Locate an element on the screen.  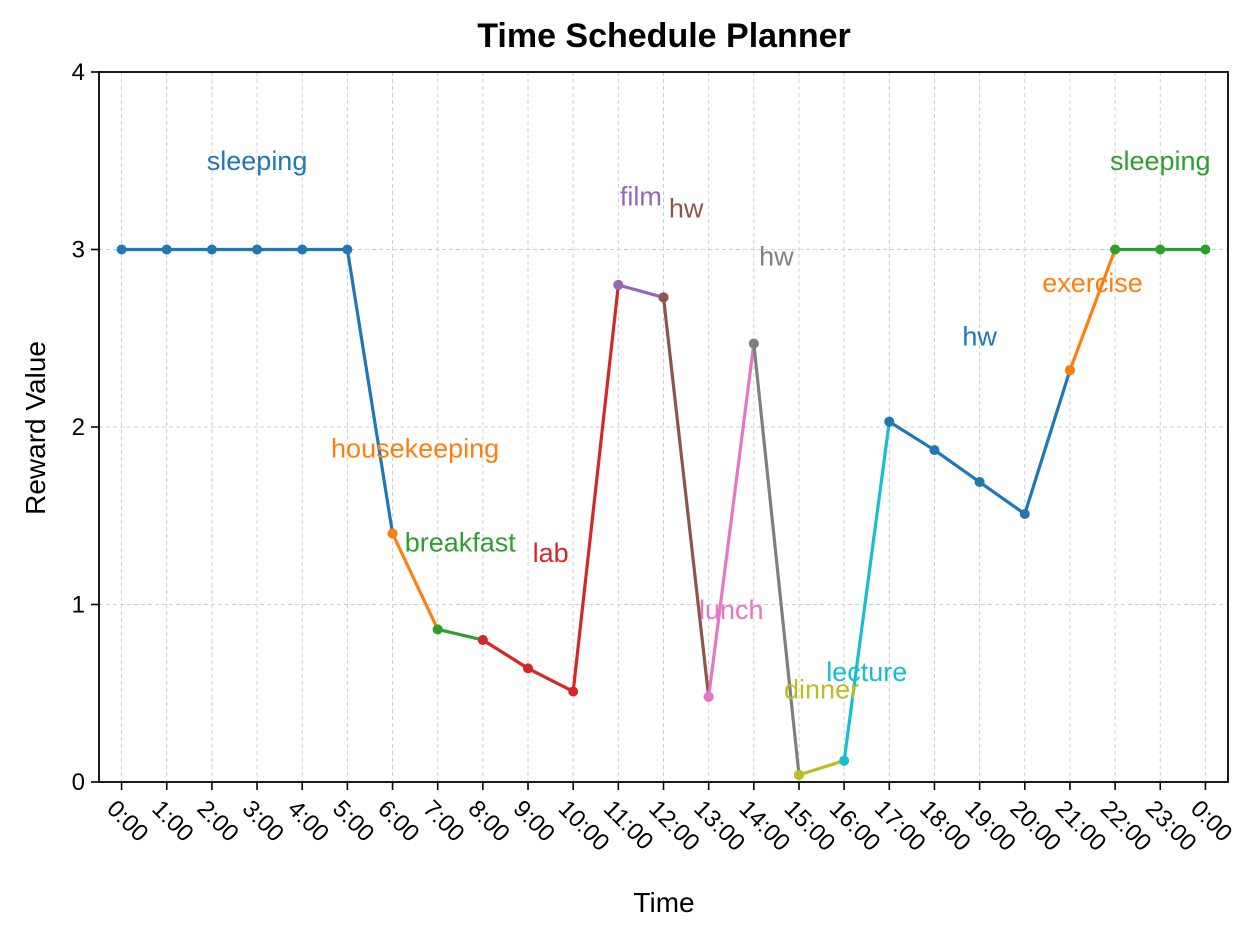
annotation-exercise: exercise is located at coordinates (1092, 283).